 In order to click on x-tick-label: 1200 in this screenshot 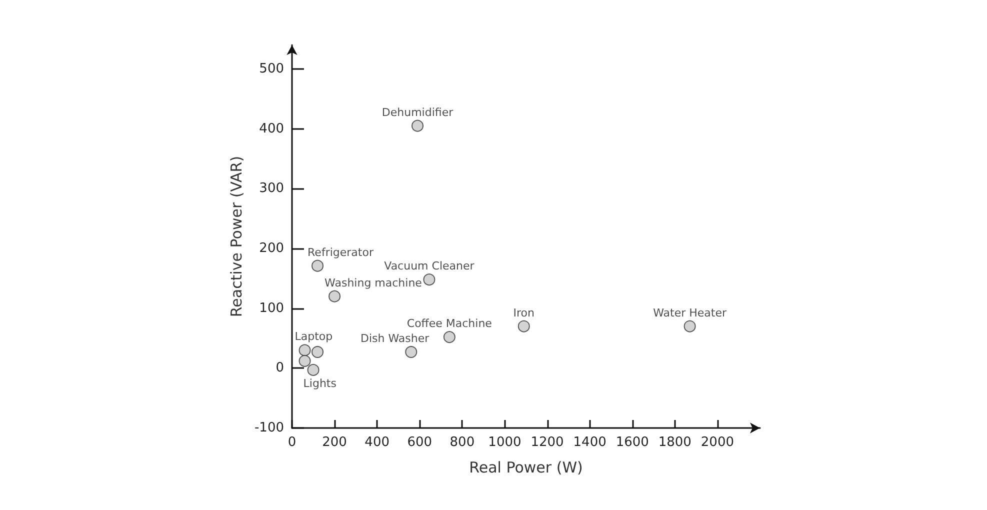, I will do `click(547, 442)`.